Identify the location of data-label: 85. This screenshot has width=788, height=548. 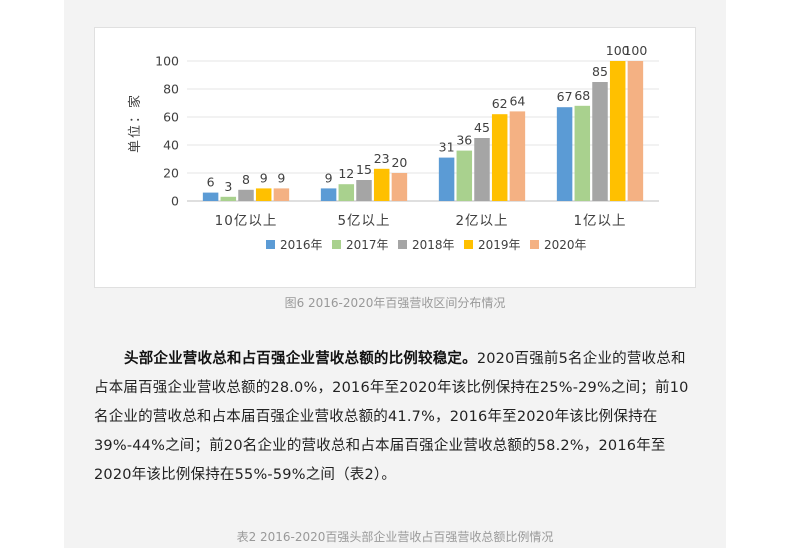
(600, 71).